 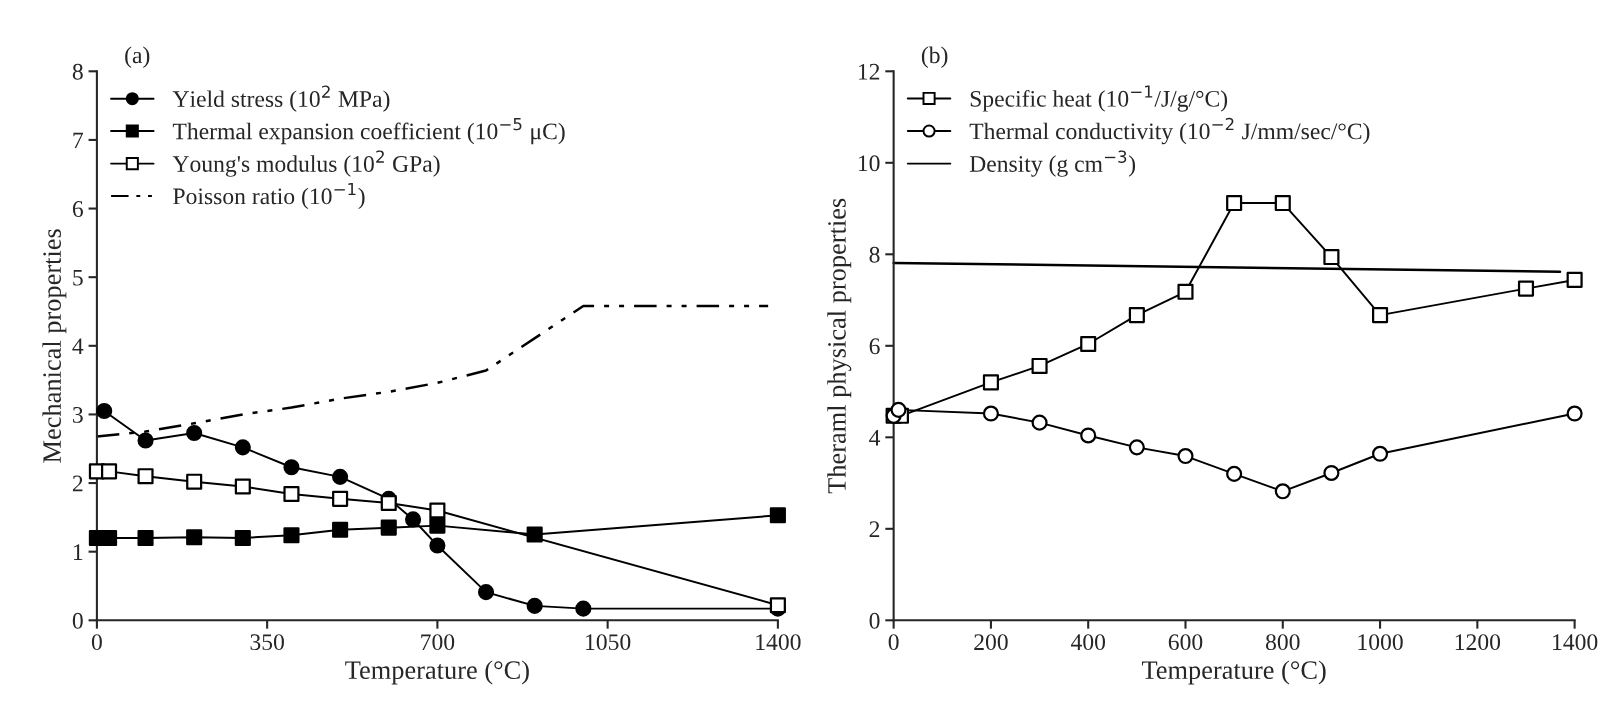 What do you see at coordinates (608, 642) in the screenshot?
I see `x-tick-label: 1050` at bounding box center [608, 642].